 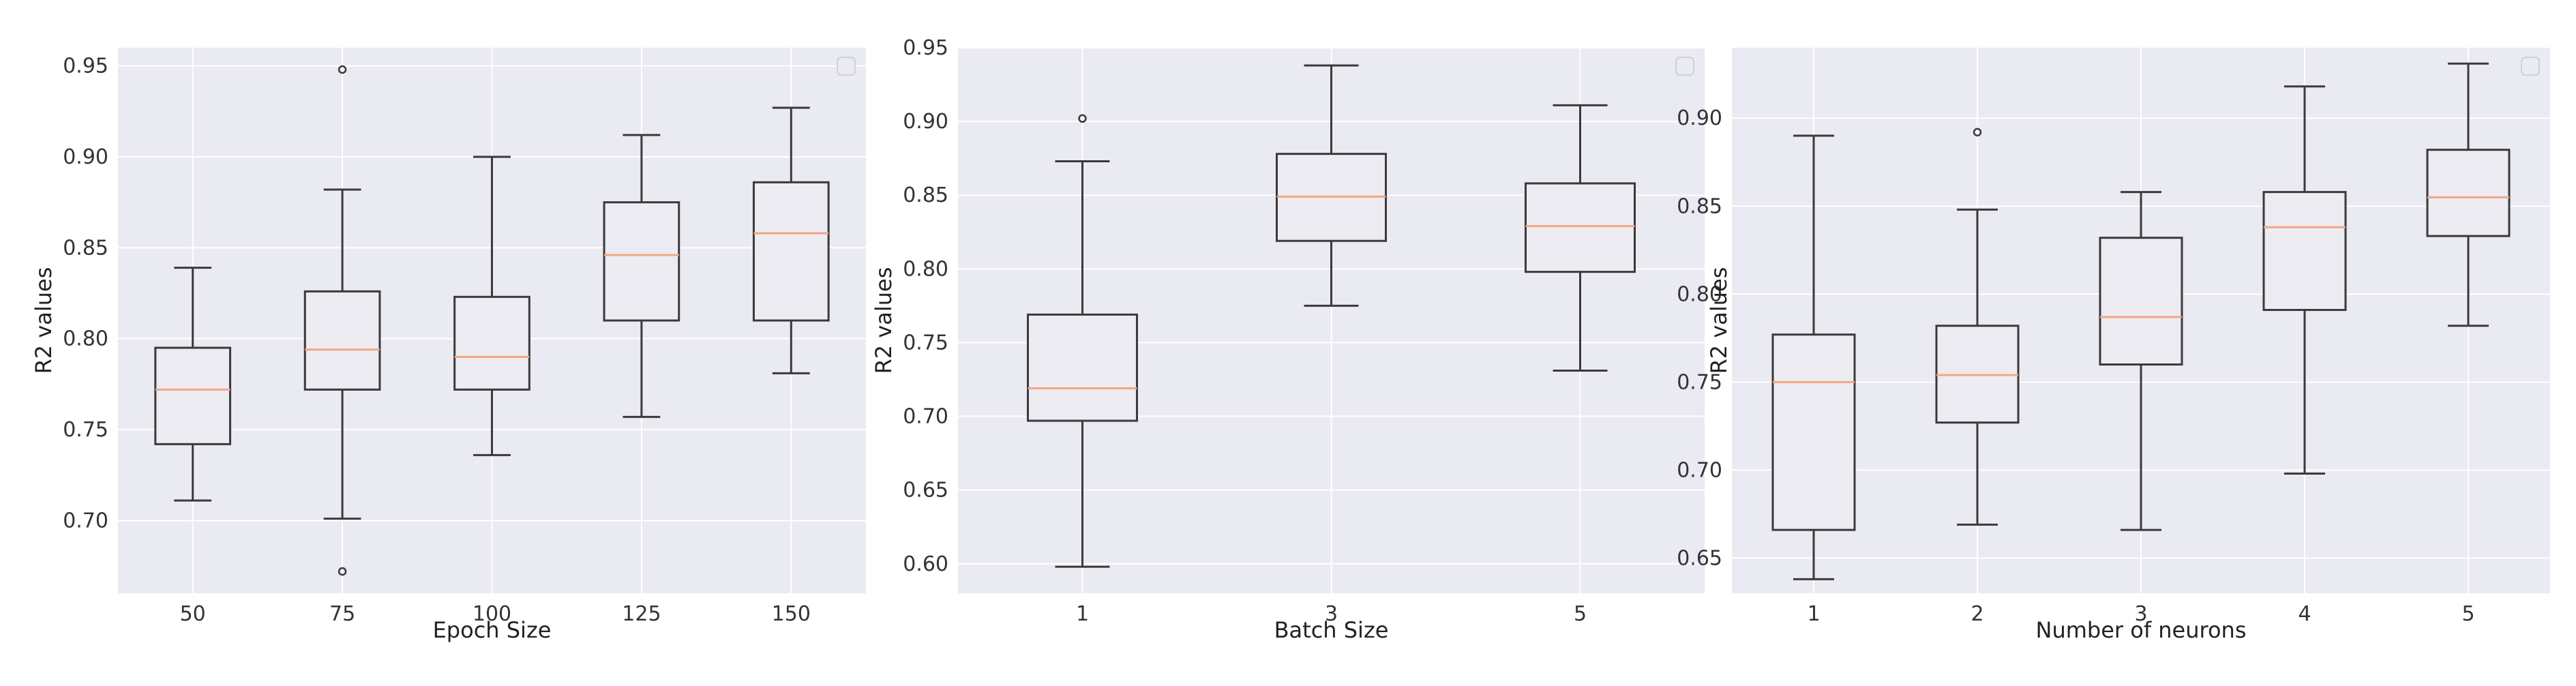 What do you see at coordinates (791, 614) in the screenshot?
I see `x-tick-label: 150` at bounding box center [791, 614].